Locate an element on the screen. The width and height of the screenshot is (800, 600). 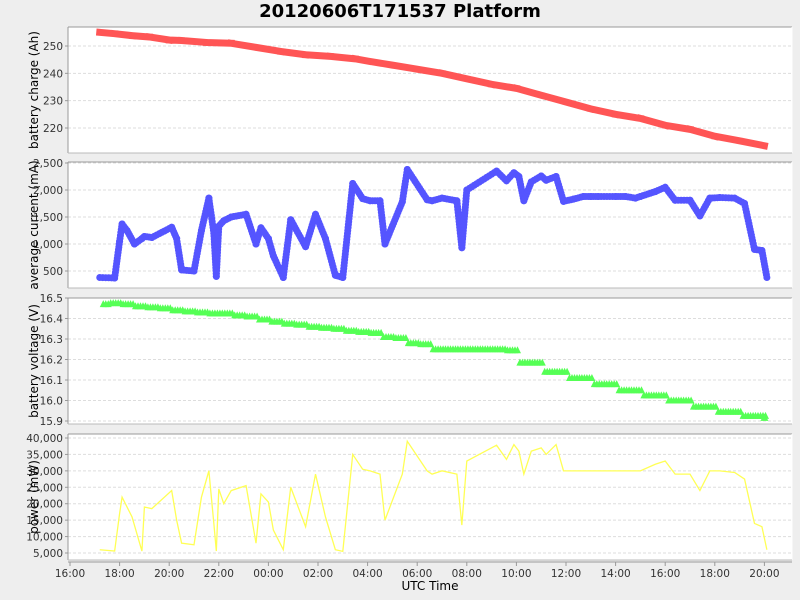
y-tick-label: 1,000 is located at coordinates (48, 245).